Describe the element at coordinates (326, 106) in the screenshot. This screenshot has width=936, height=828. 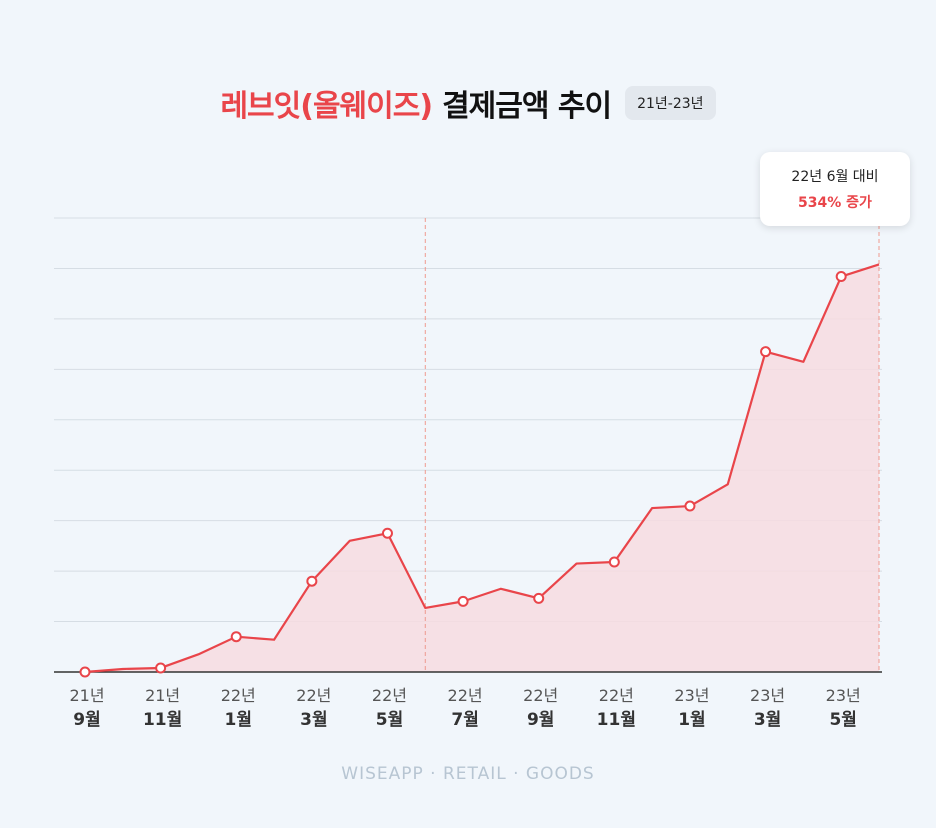
I see `title-brand: 레브잇(올웨이즈)` at that location.